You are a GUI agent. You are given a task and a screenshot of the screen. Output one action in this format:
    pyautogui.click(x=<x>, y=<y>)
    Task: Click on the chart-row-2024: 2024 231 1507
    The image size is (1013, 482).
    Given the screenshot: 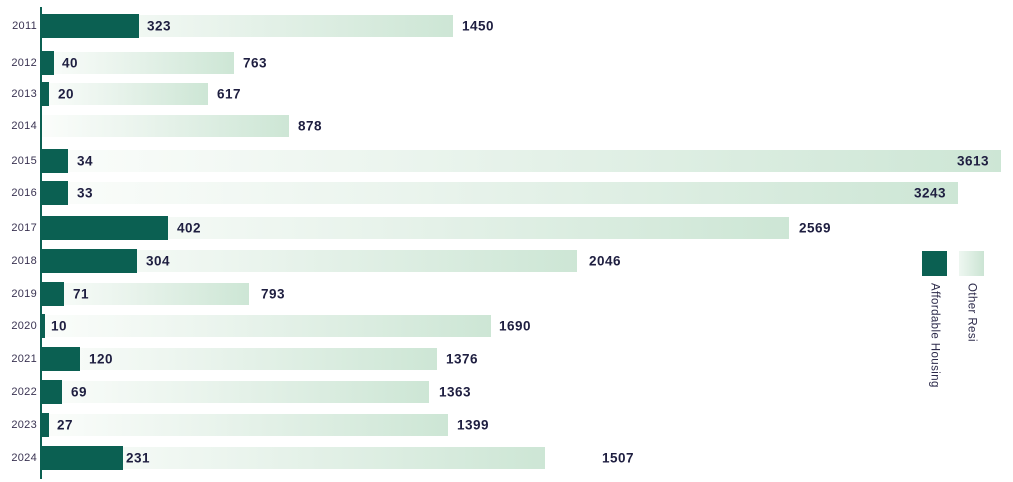 What is the action you would take?
    pyautogui.click(x=506, y=458)
    